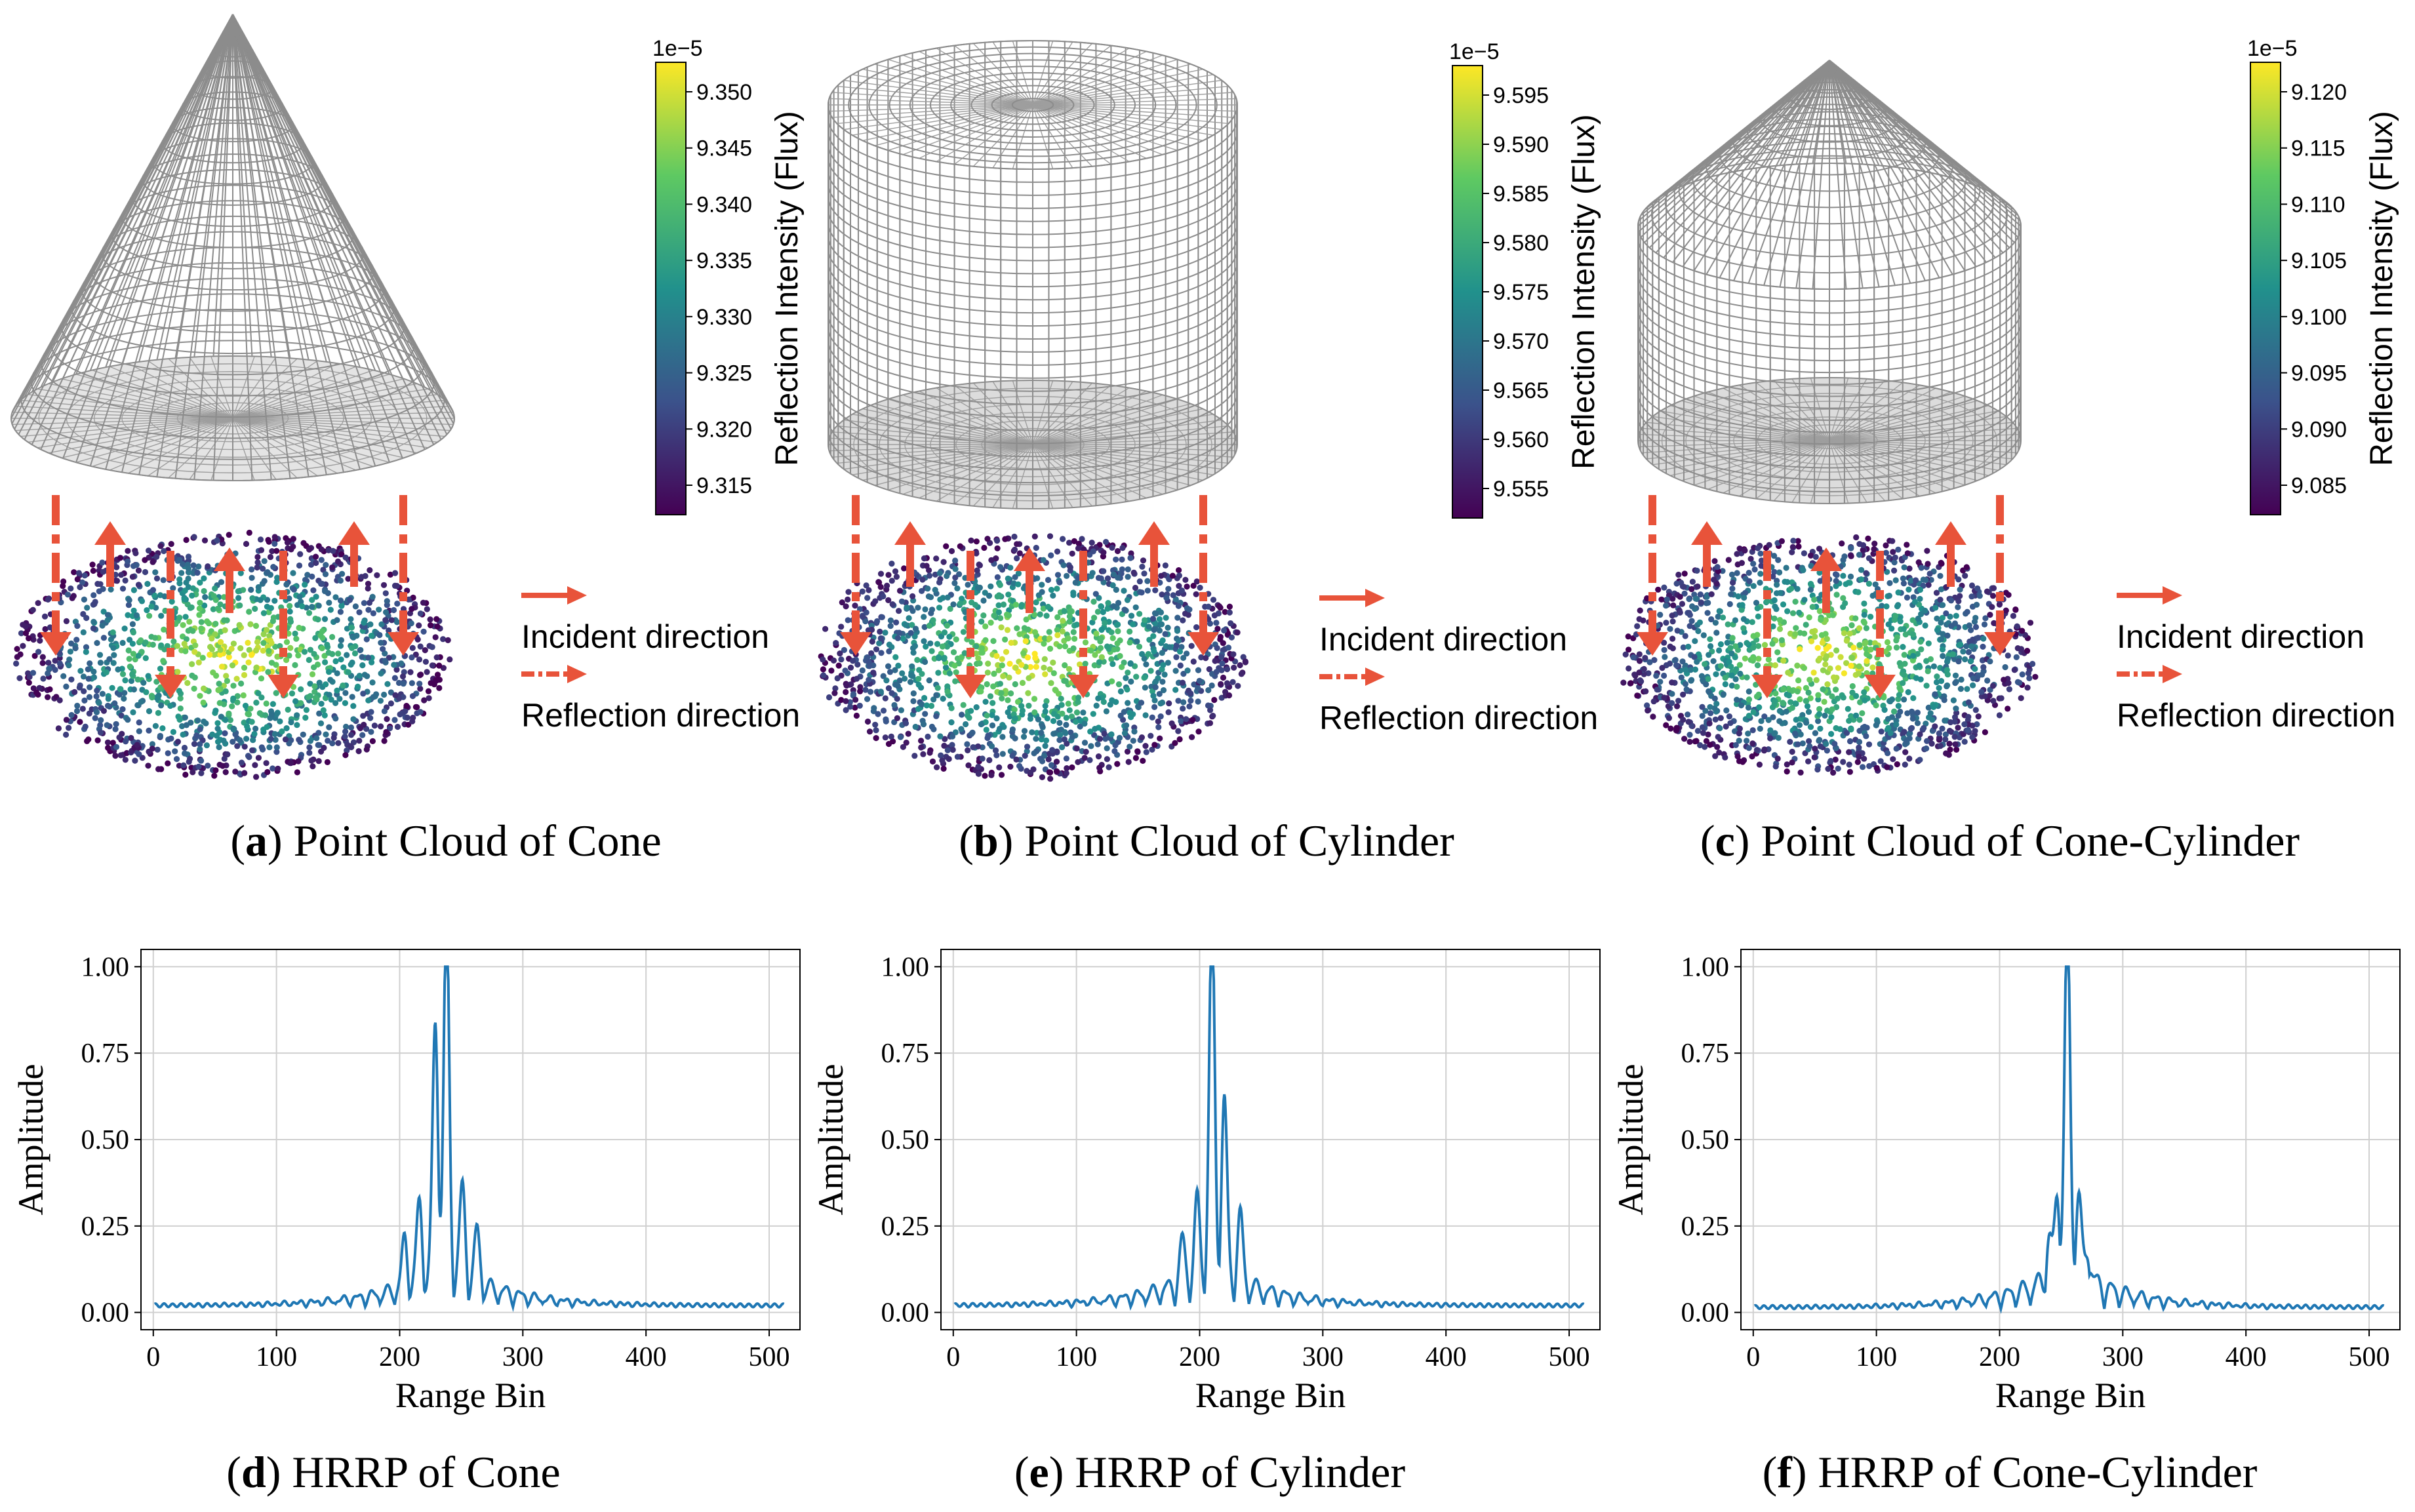 The height and width of the screenshot is (1512, 2415). I want to click on colorbar-tick: 9.100, so click(2319, 317).